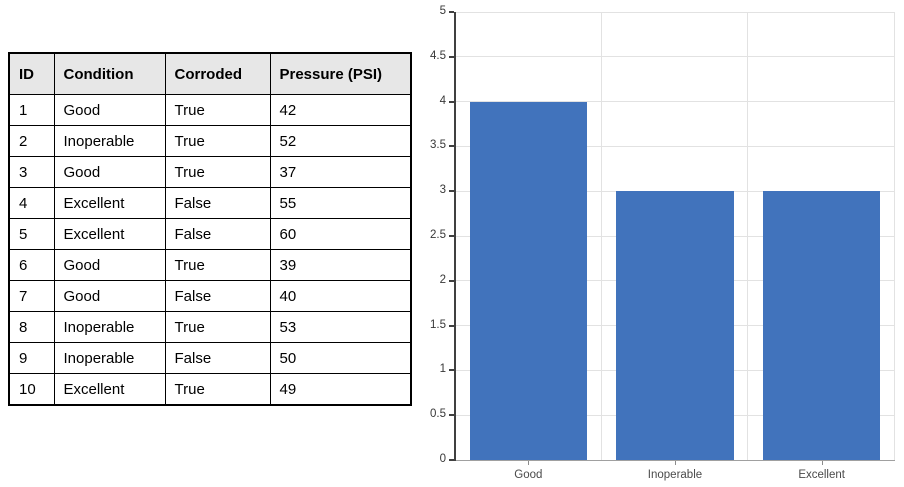 The height and width of the screenshot is (487, 904). Describe the element at coordinates (675, 475) in the screenshot. I see `x-axis-category-label: Inoperable` at that location.